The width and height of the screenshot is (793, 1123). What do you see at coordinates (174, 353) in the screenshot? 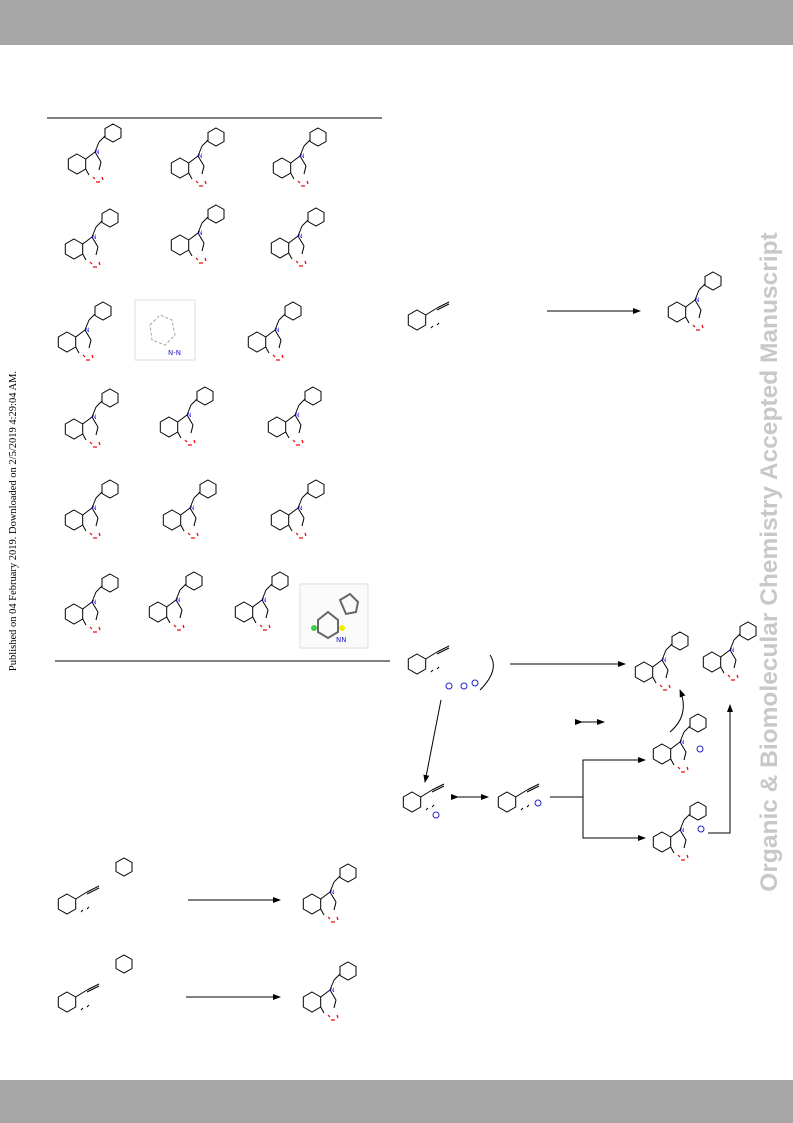
I see `svg-text: N-N` at bounding box center [174, 353].